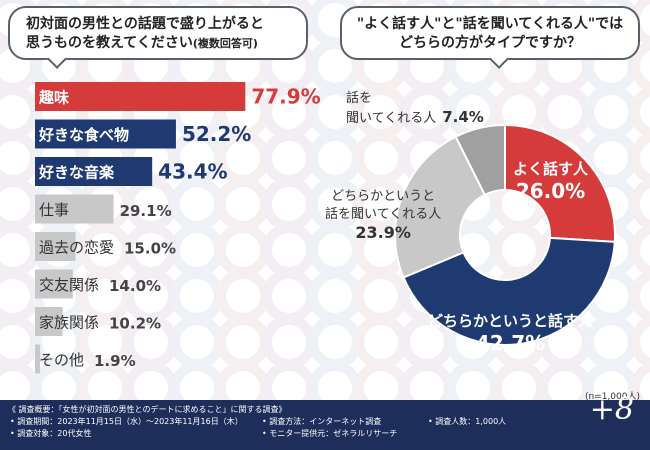 Image resolution: width=650 pixels, height=450 pixels. I want to click on bar-value-label: 52.2%, so click(216, 134).